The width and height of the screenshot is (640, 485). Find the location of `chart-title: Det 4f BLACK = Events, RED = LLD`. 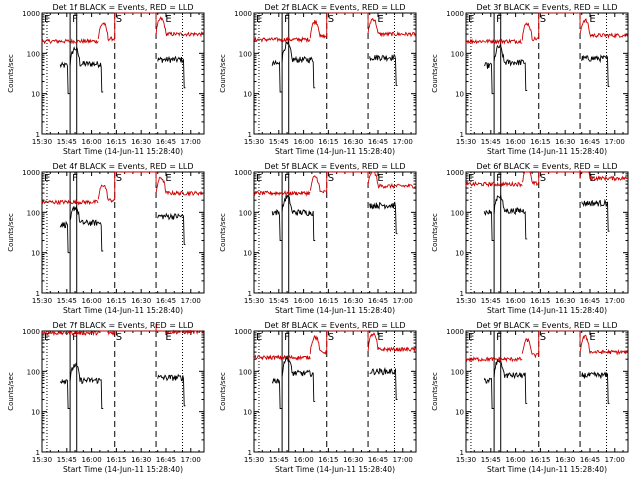

chart-title: Det 4f BLACK = Events, RED = LLD is located at coordinates (122, 166).